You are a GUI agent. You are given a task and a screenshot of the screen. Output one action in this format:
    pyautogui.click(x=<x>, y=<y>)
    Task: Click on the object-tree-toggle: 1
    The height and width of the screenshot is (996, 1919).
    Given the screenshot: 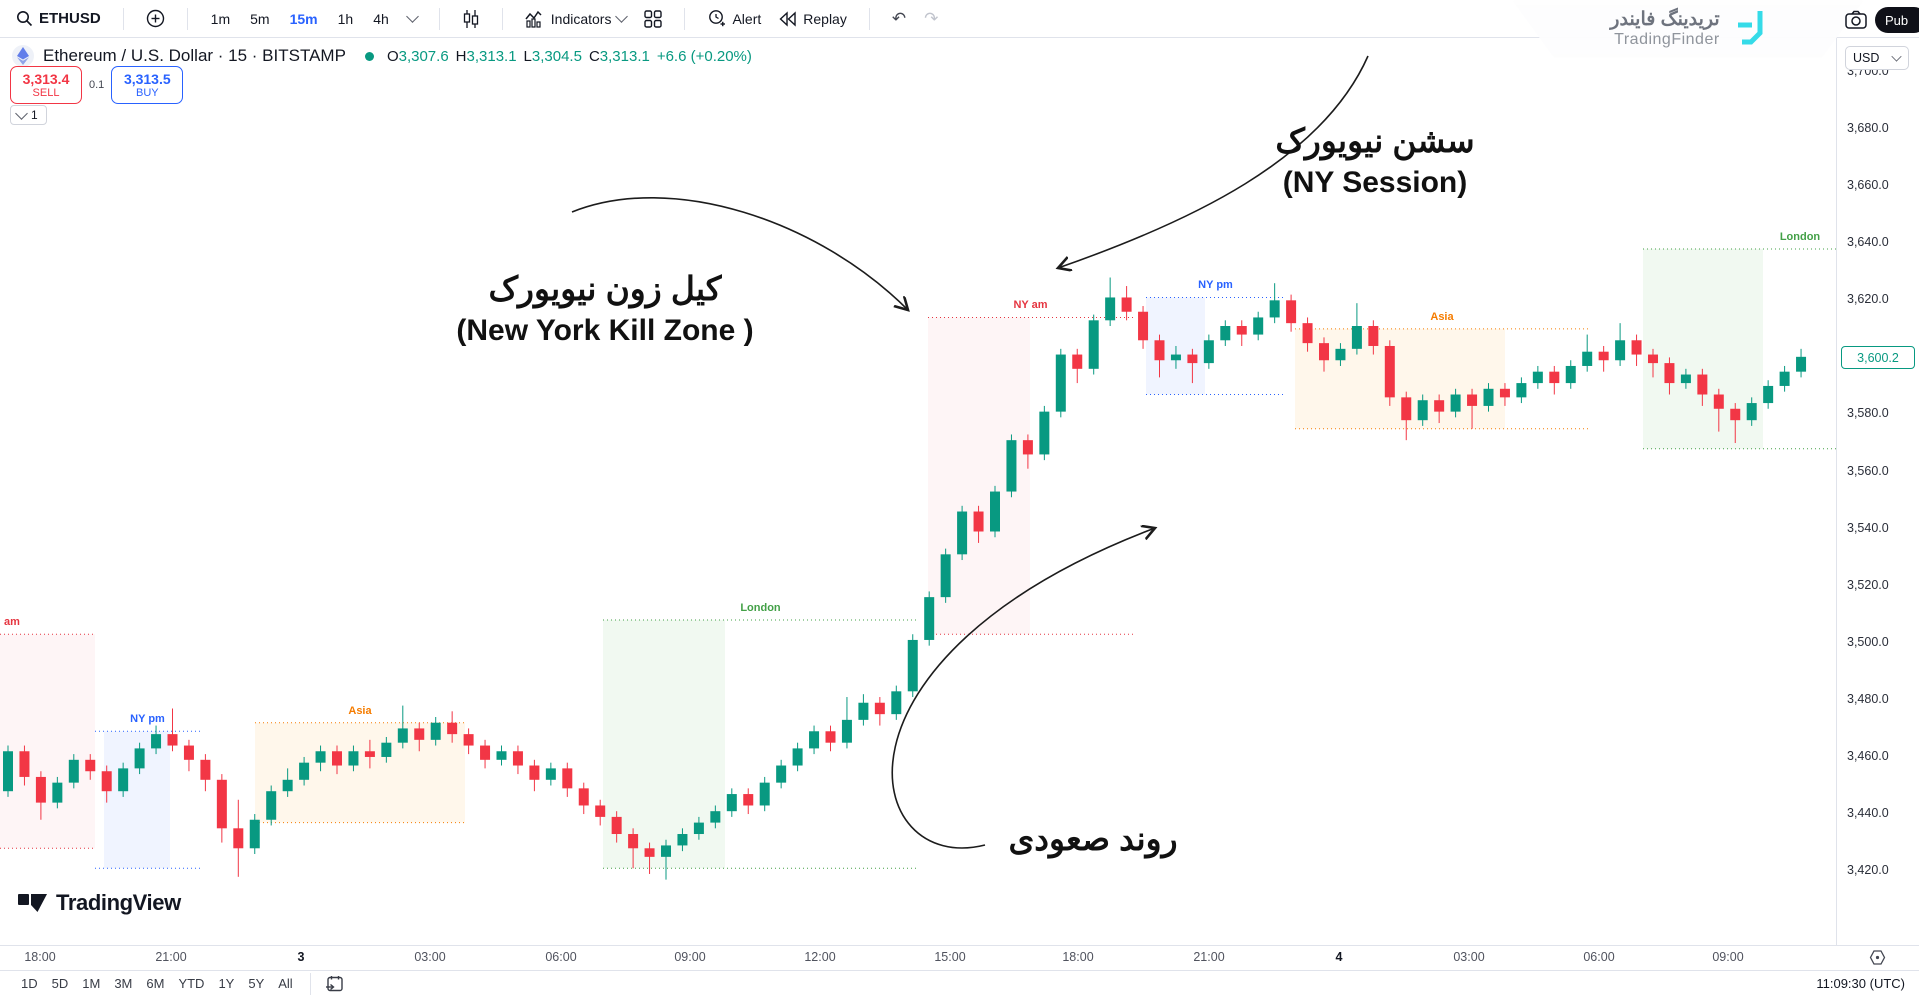 What is the action you would take?
    pyautogui.click(x=28, y=115)
    